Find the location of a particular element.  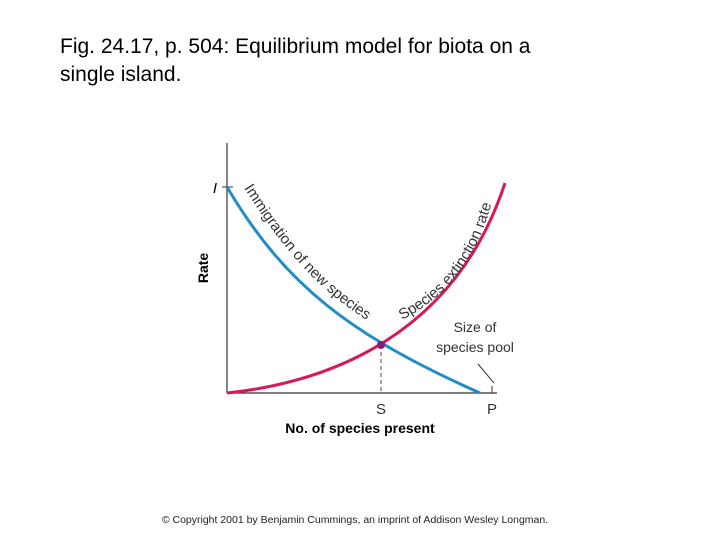

immigration-label: Immigration of new species is located at coordinates (307, 252).